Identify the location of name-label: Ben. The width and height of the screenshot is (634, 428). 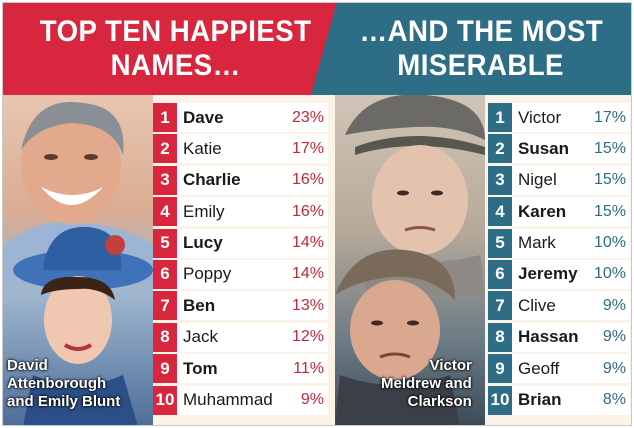
(199, 305).